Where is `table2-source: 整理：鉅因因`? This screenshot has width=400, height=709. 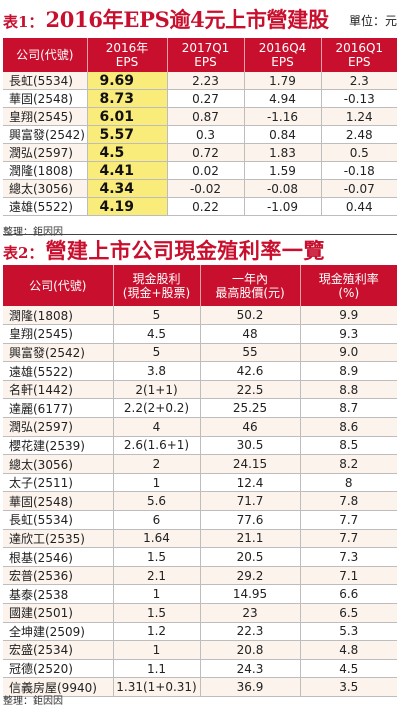
table2-source: 整理：鉅因因 is located at coordinates (33, 701).